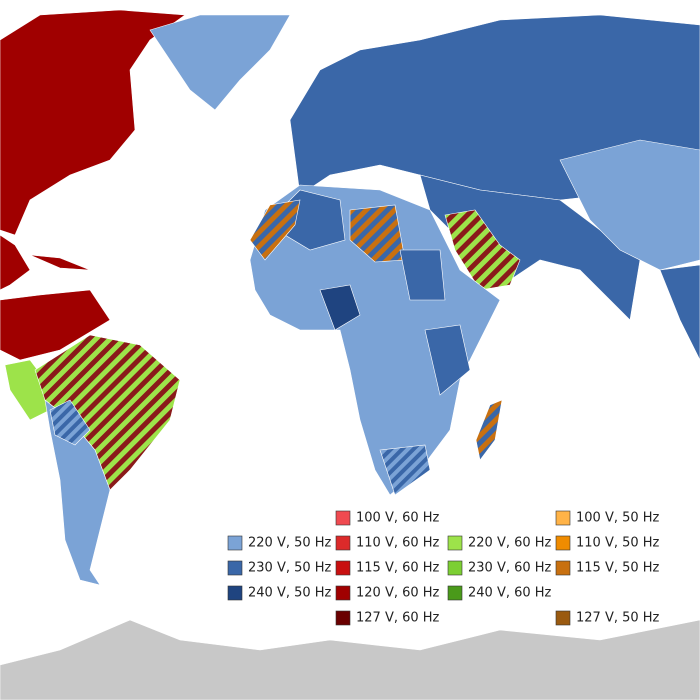 The width and height of the screenshot is (700, 700). I want to click on legend-label: 127 V, 50 Hz, so click(618, 618).